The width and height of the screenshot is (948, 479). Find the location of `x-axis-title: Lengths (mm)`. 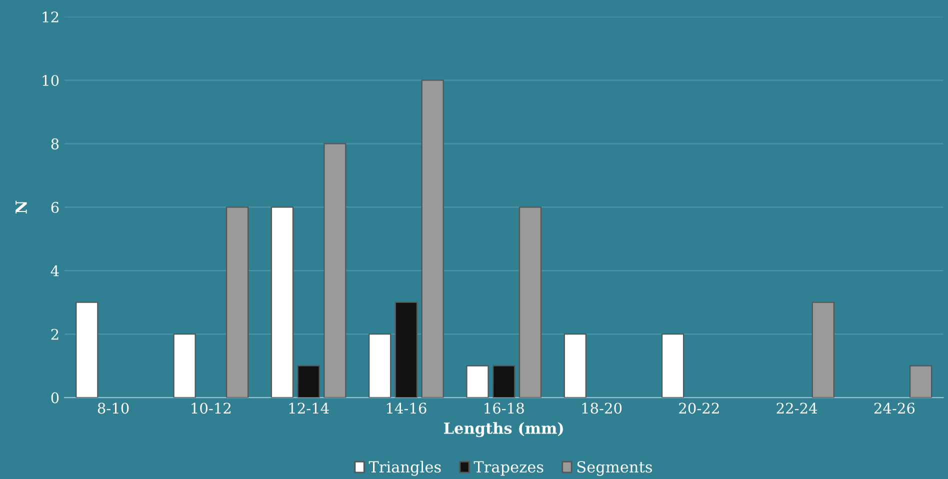

x-axis-title: Lengths (mm) is located at coordinates (503, 430).